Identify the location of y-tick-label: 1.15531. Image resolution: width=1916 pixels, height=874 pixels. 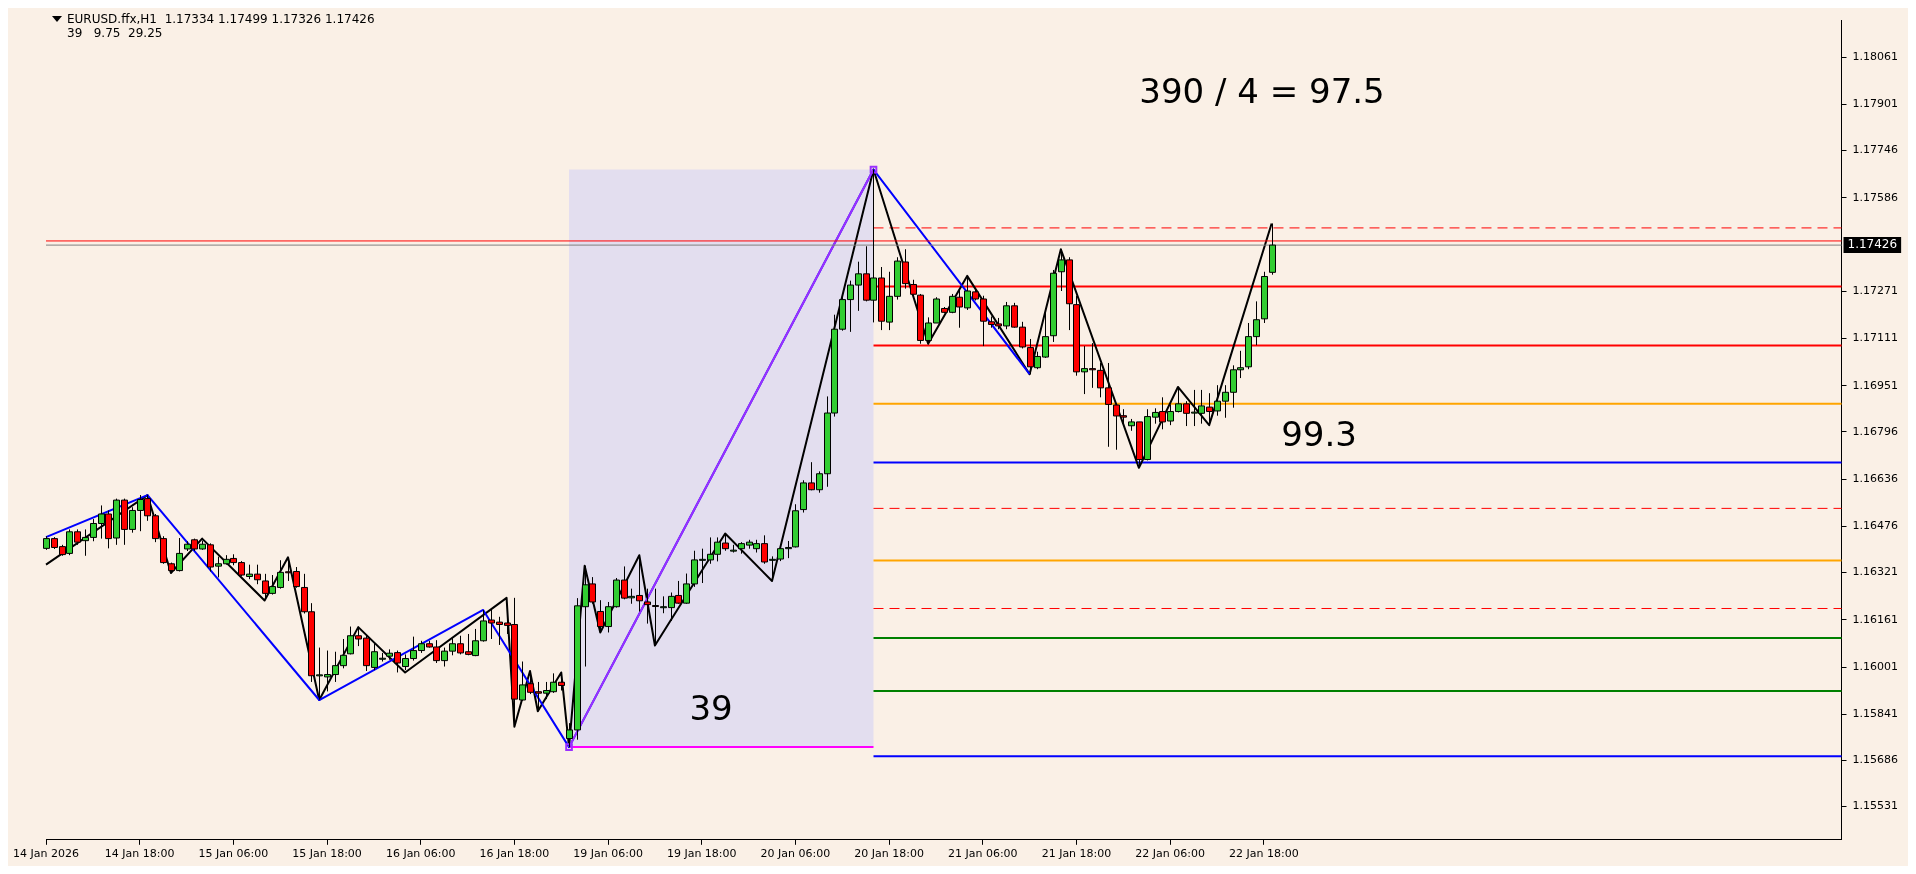
(1875, 806).